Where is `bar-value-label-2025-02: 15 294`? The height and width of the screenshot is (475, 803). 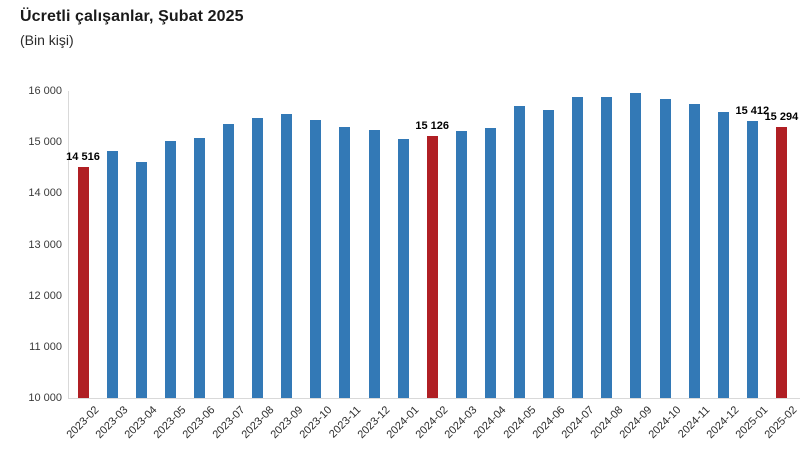
bar-value-label-2025-02: 15 294 is located at coordinates (781, 117).